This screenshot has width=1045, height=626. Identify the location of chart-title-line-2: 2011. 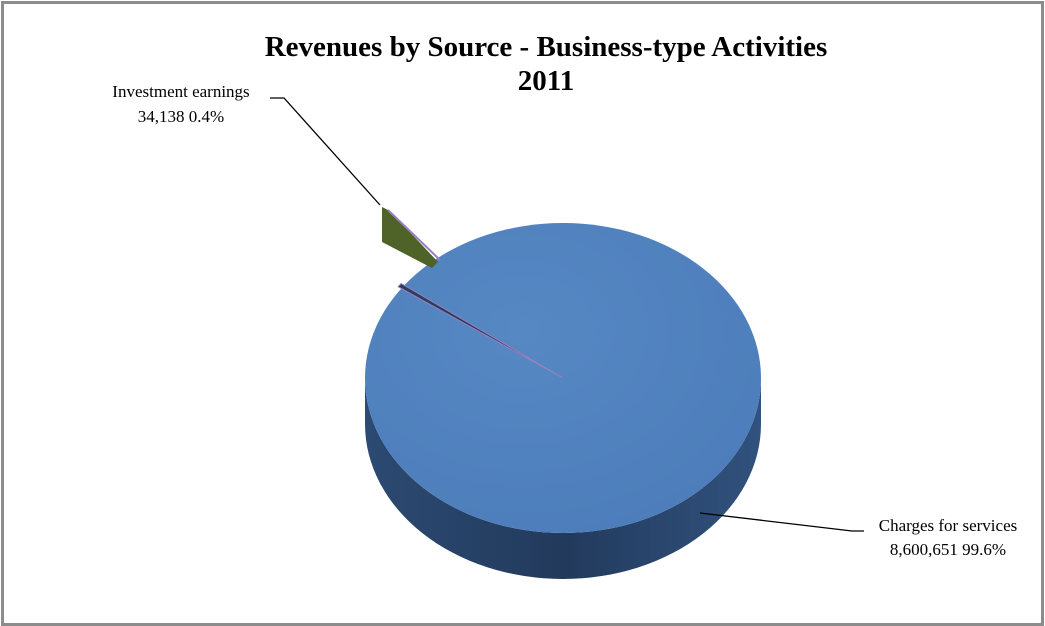
(546, 81).